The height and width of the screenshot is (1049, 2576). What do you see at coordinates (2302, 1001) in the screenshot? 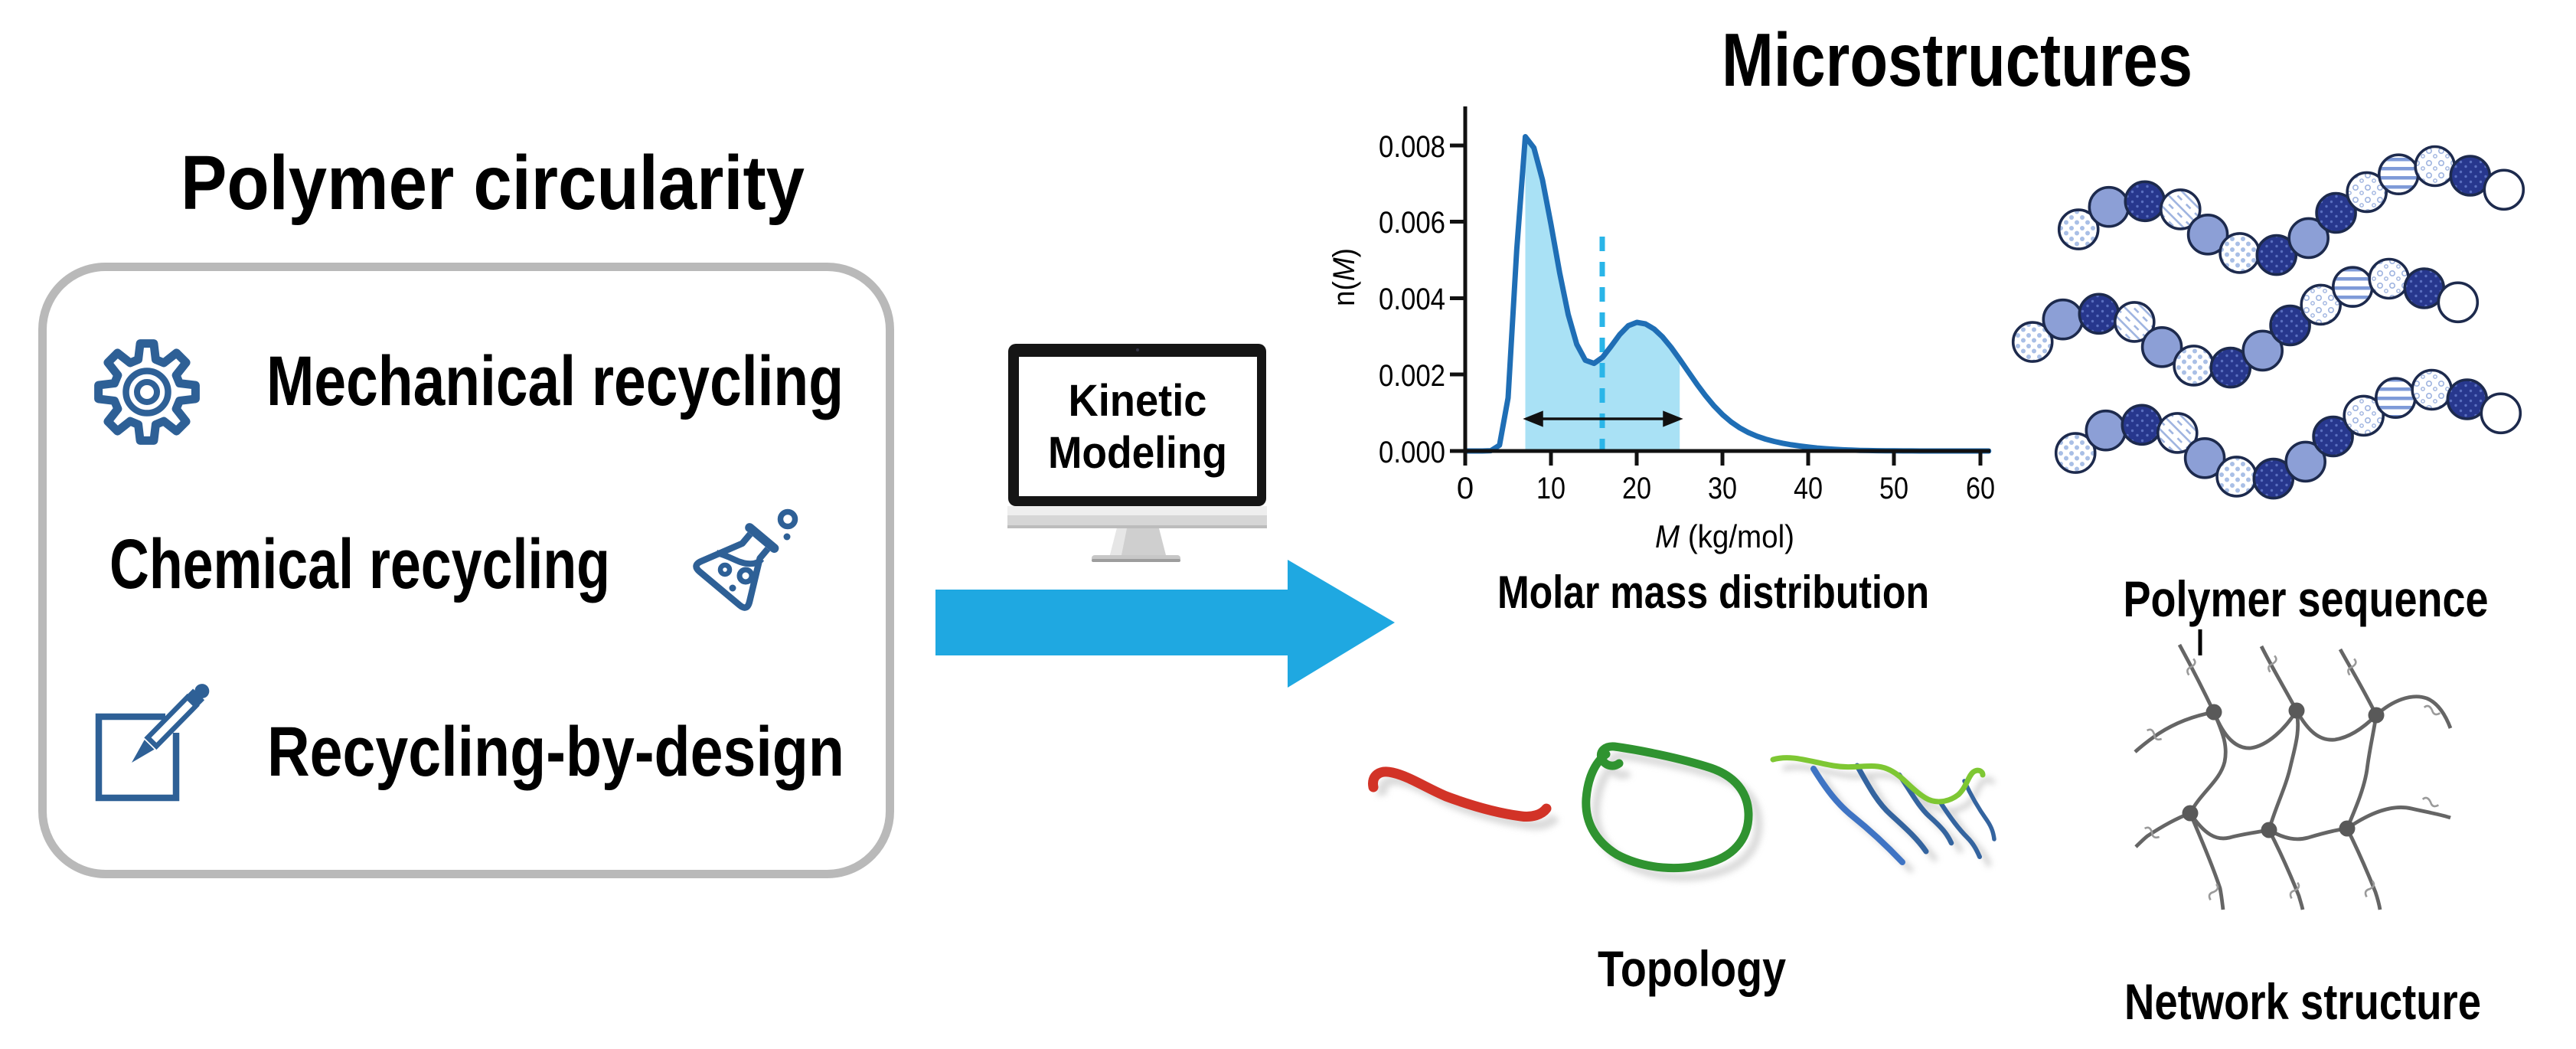
I see `svg-text: Network structure` at bounding box center [2302, 1001].